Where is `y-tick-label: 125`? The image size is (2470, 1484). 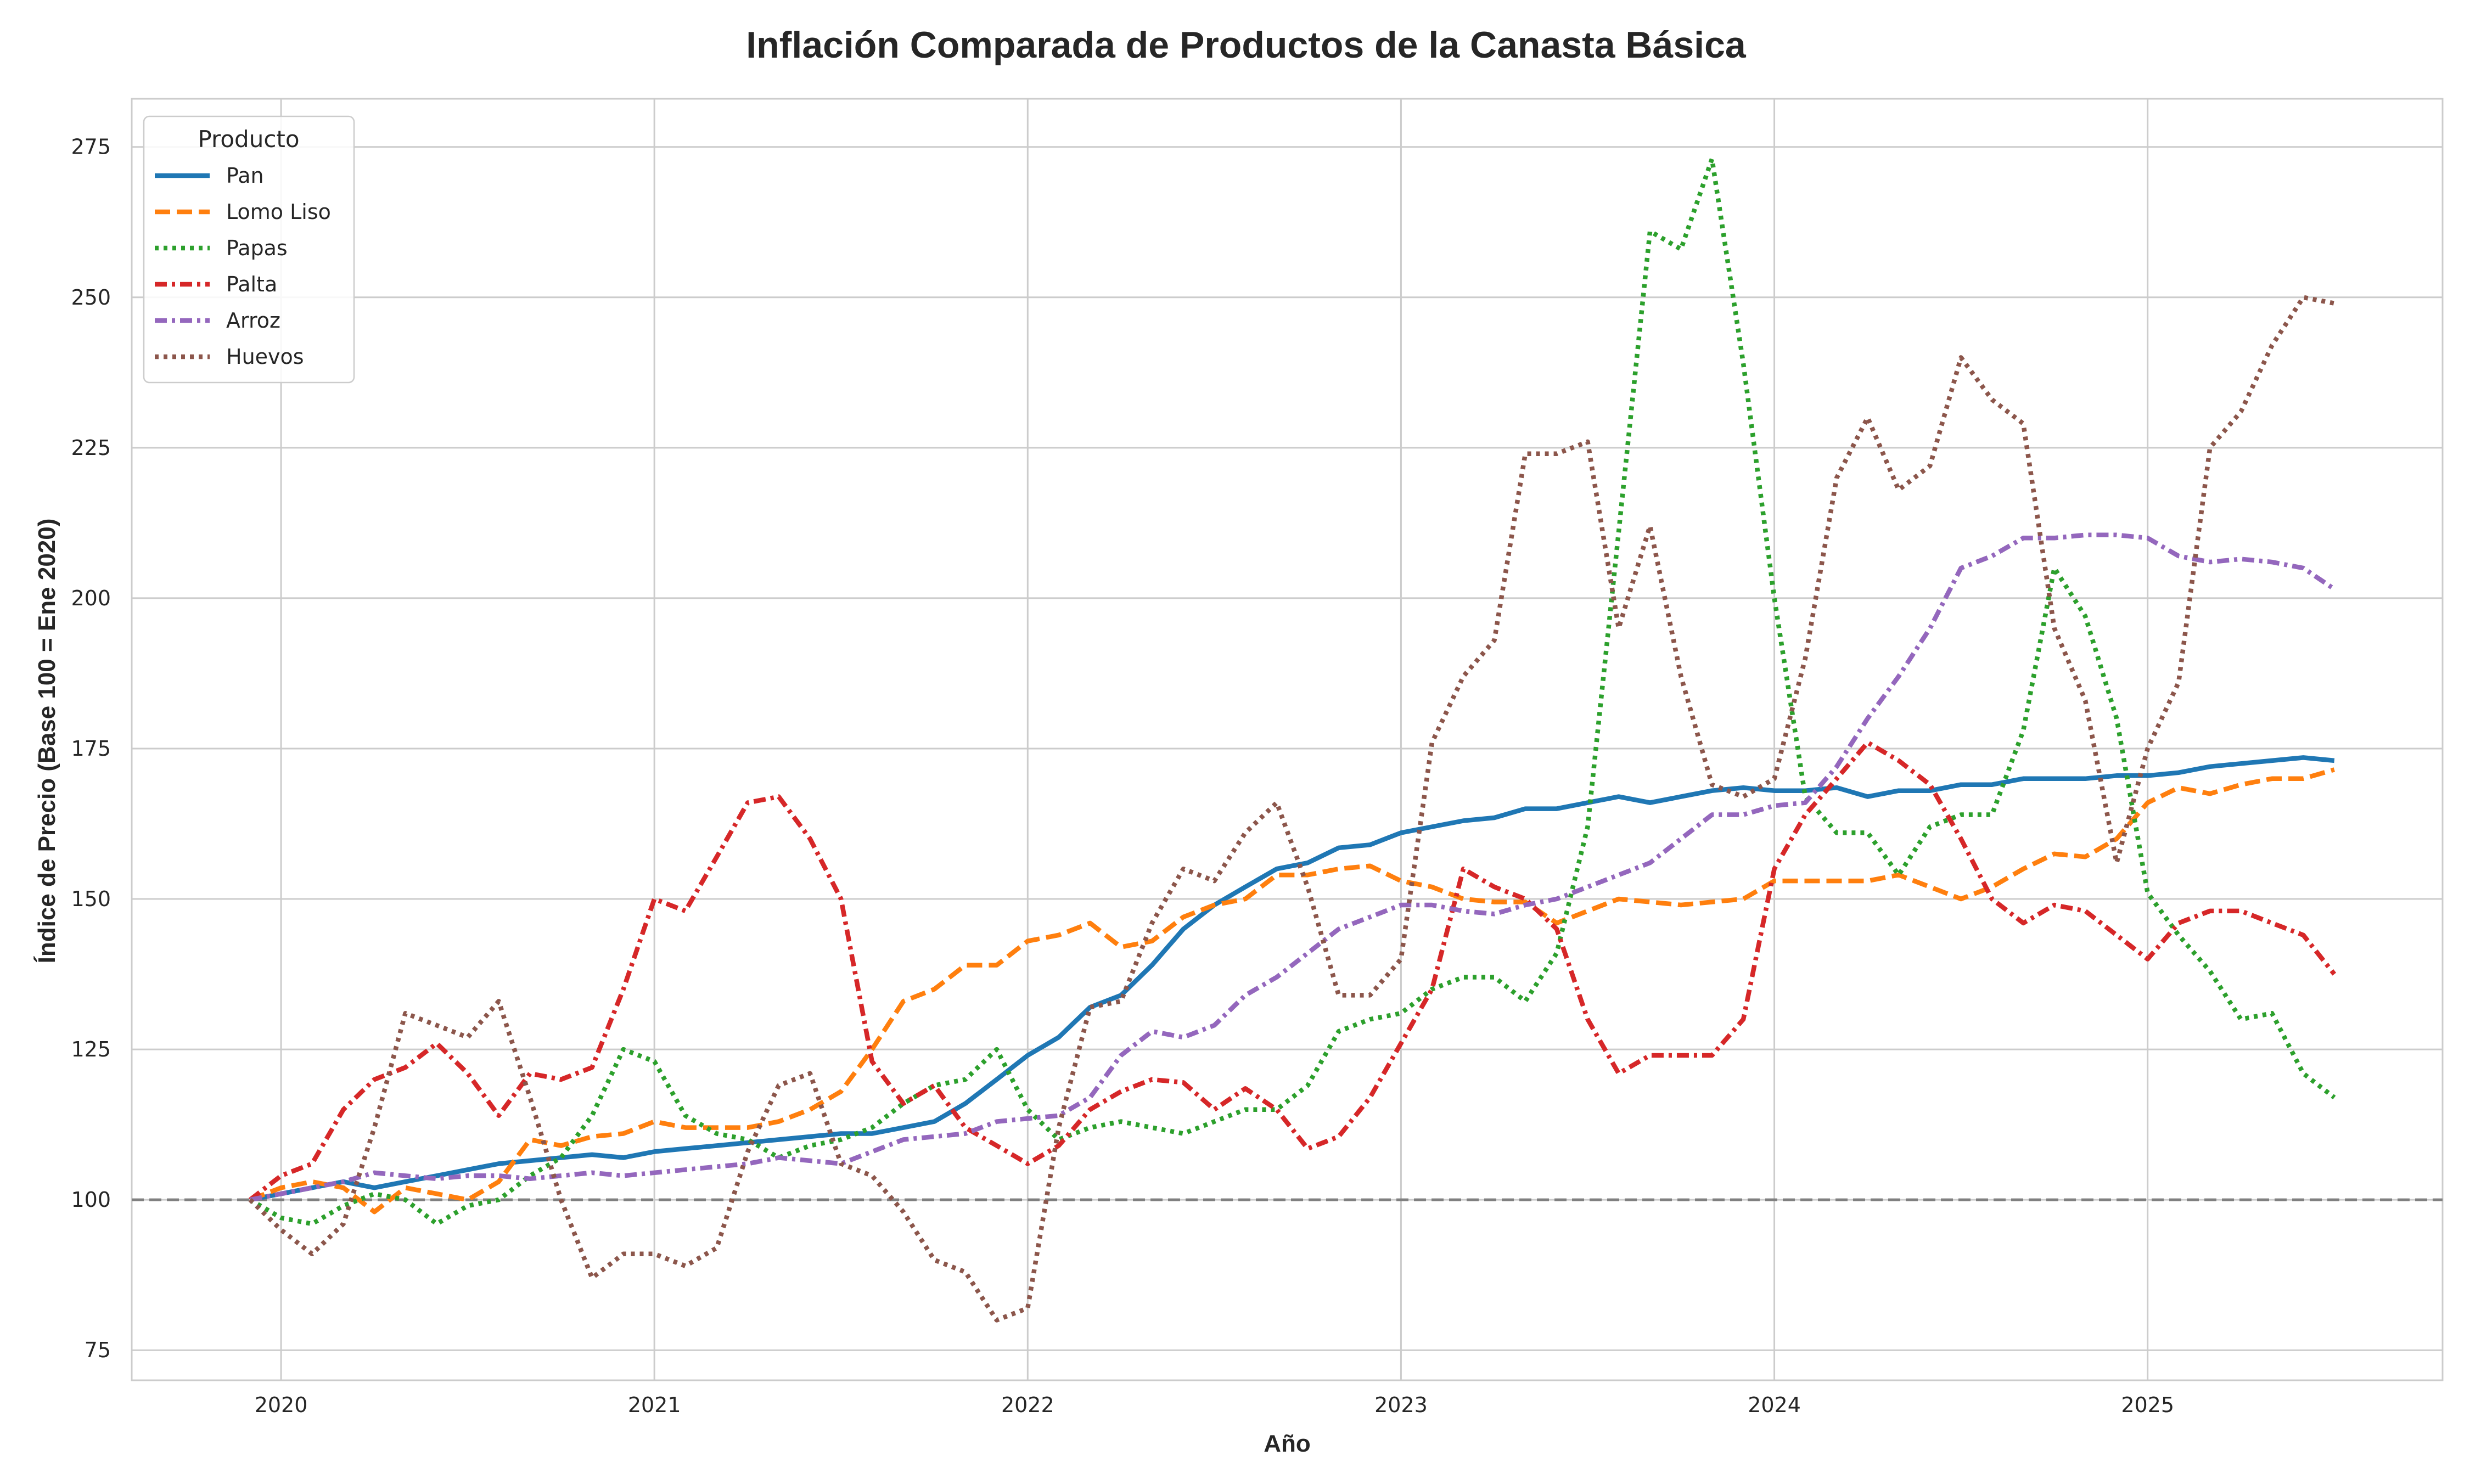
y-tick-label: 125 is located at coordinates (91, 1049).